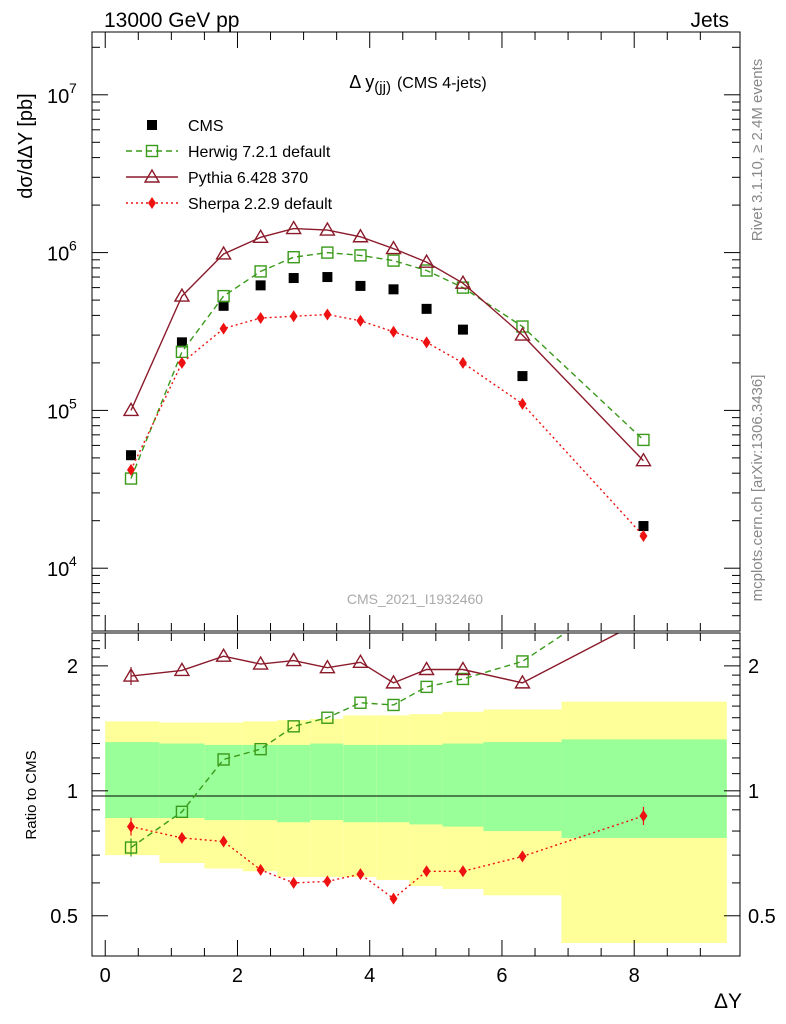 The height and width of the screenshot is (1024, 786). I want to click on main-line-herwig, so click(387, 365).